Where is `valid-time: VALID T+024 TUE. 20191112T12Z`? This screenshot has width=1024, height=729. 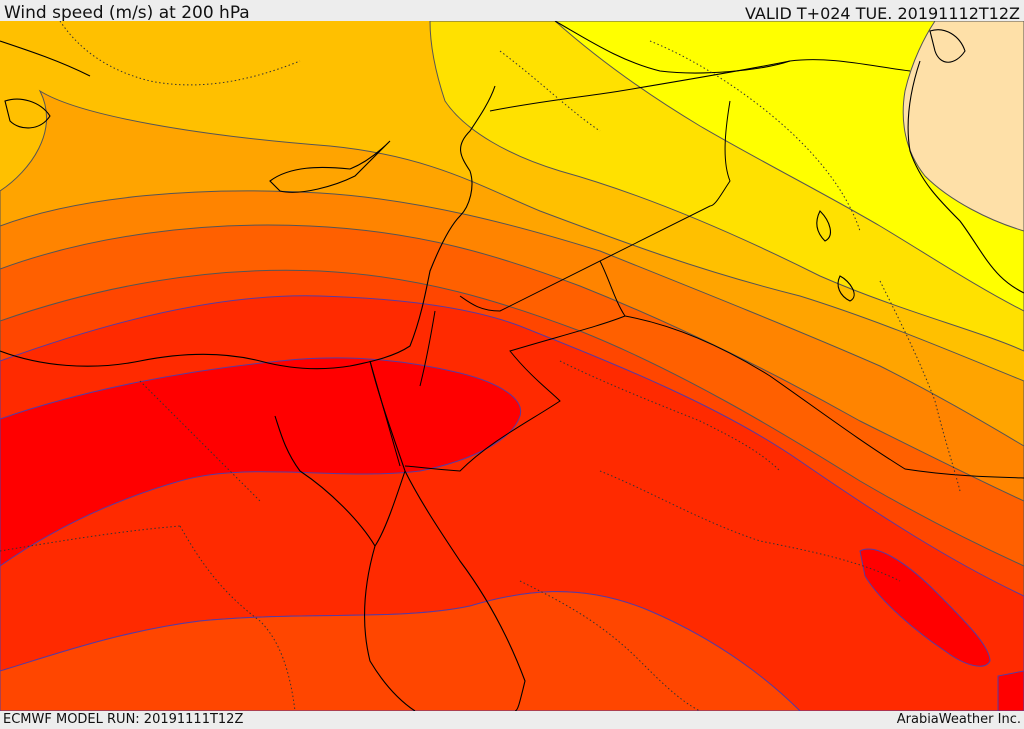
valid-time: VALID T+024 TUE. 20191112T12Z is located at coordinates (882, 13).